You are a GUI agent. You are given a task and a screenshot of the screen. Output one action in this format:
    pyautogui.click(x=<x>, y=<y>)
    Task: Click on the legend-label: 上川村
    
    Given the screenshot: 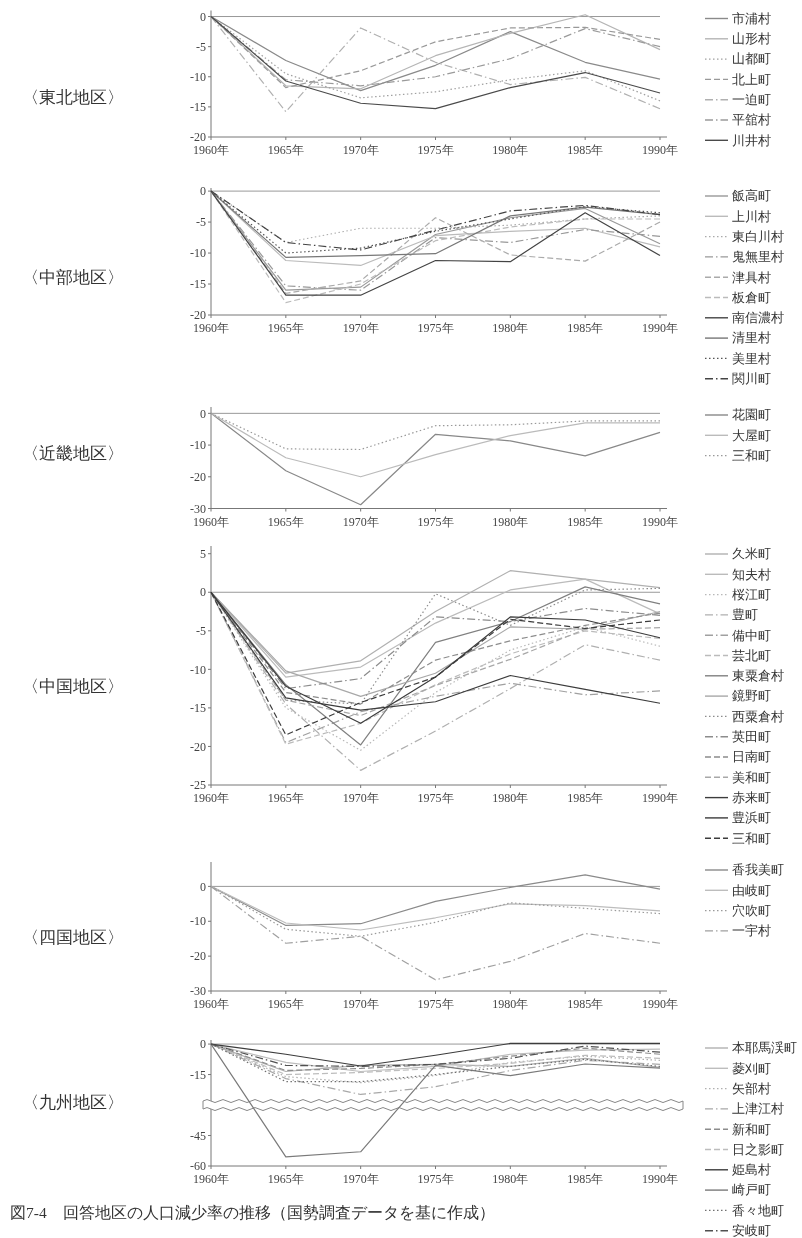 What is the action you would take?
    pyautogui.click(x=751, y=216)
    